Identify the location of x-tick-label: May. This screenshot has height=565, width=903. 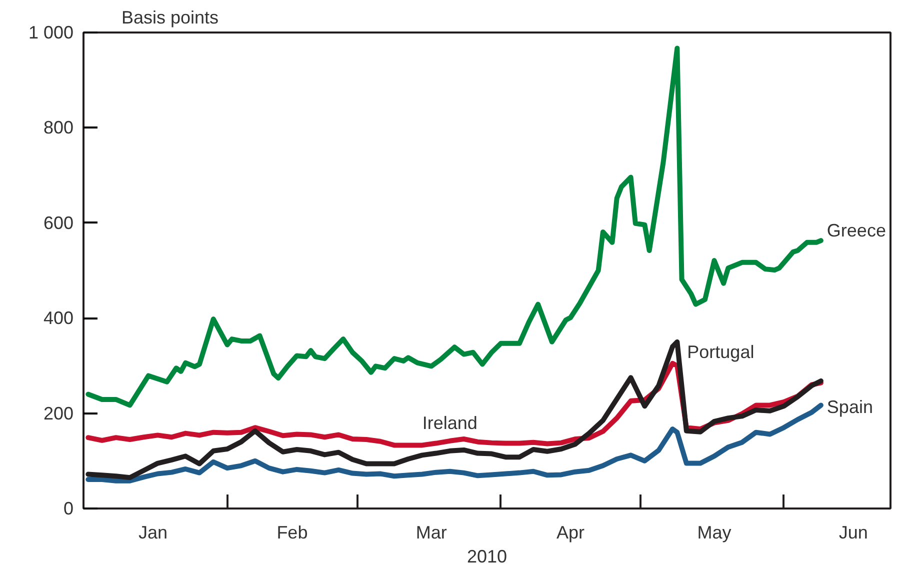
(714, 532).